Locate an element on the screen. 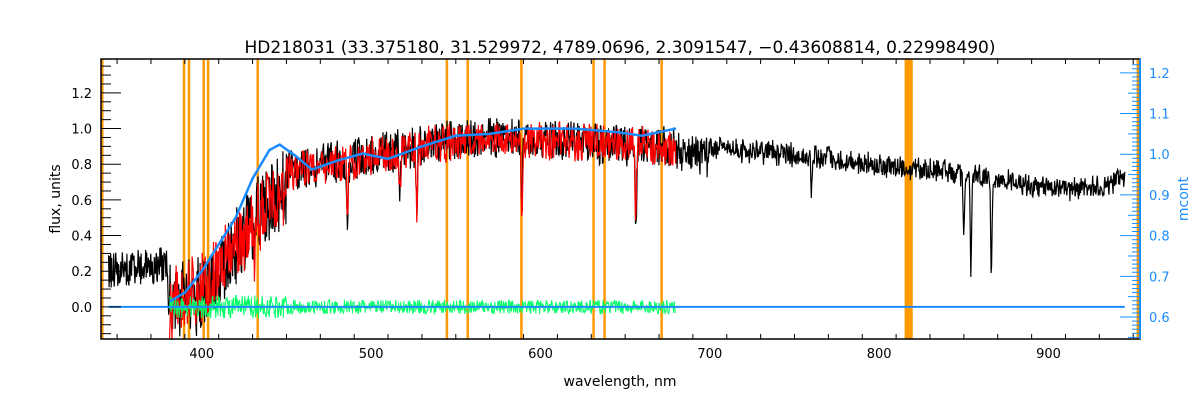 The height and width of the screenshot is (404, 1200). x-tick-label: 900 is located at coordinates (1048, 354).